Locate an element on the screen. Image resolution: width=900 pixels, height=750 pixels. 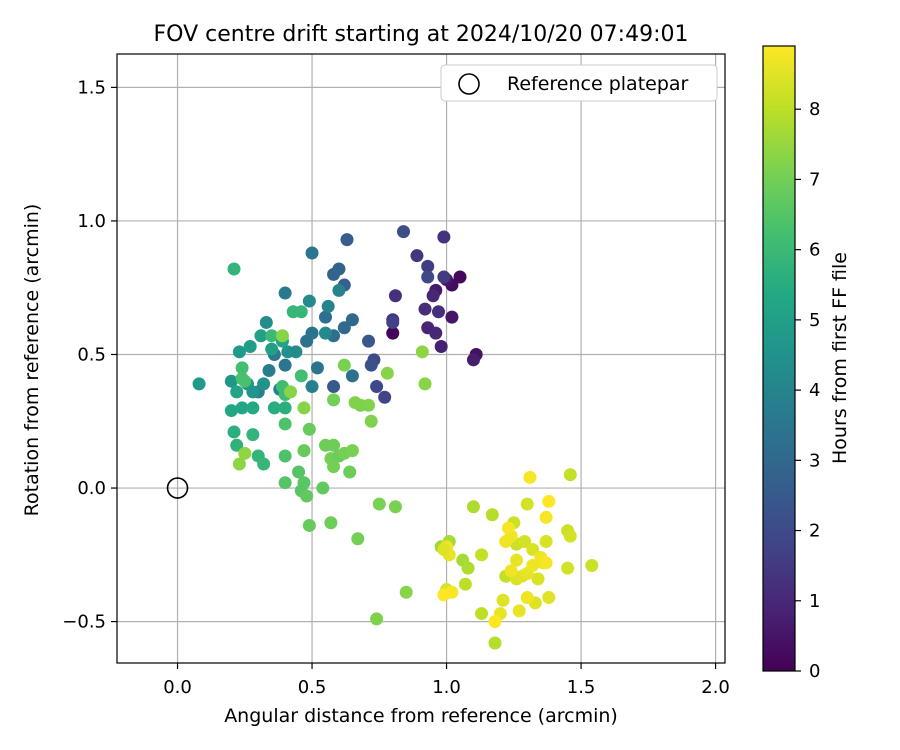
y-tick-label: 1.5 is located at coordinates (91, 87).